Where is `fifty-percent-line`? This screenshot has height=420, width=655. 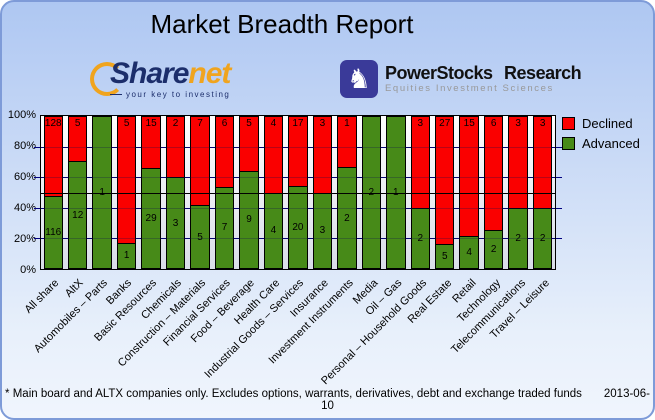
fifty-percent-line is located at coordinates (298, 193).